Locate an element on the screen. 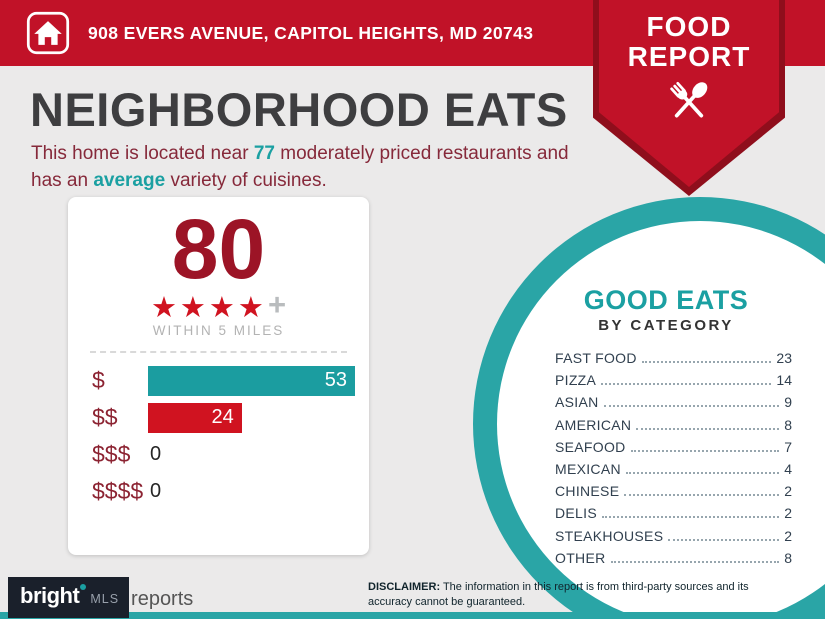 Image resolution: width=825 pixels, height=619 pixels. category-count: 9 is located at coordinates (788, 402).